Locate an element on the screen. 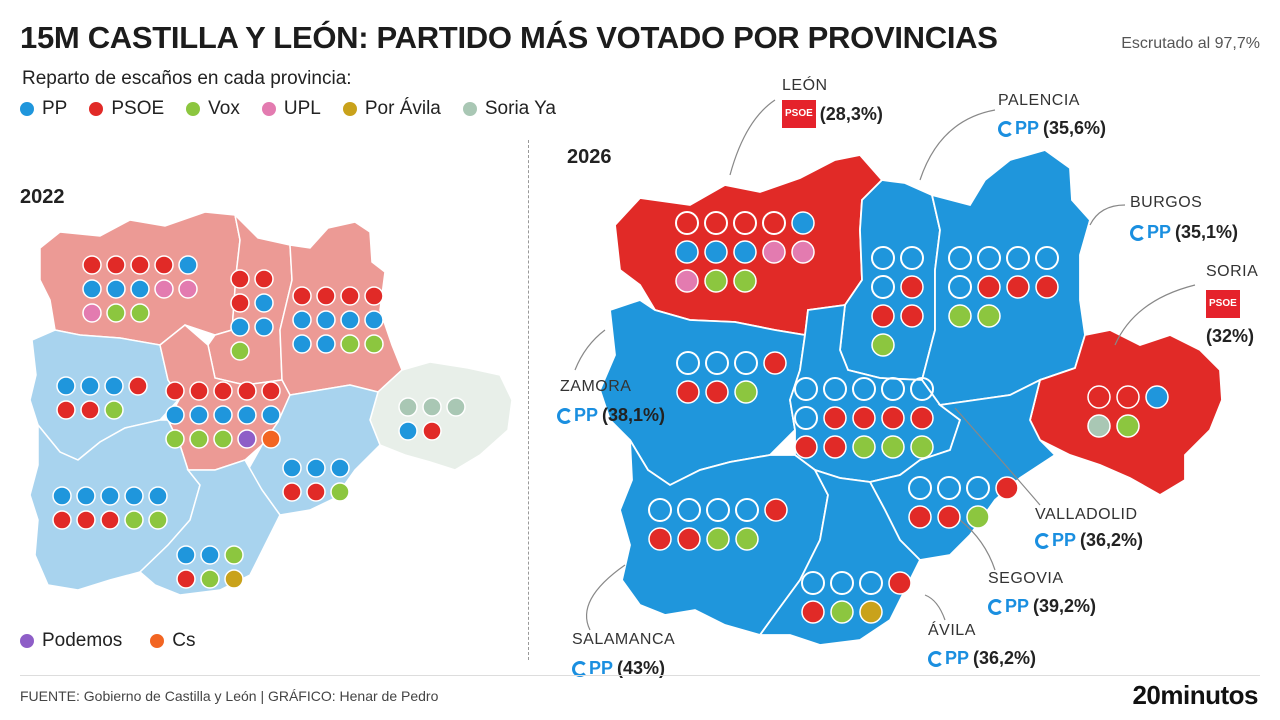 This screenshot has width=1280, height=720. pp-logo-icon: PP is located at coordinates (1018, 128).